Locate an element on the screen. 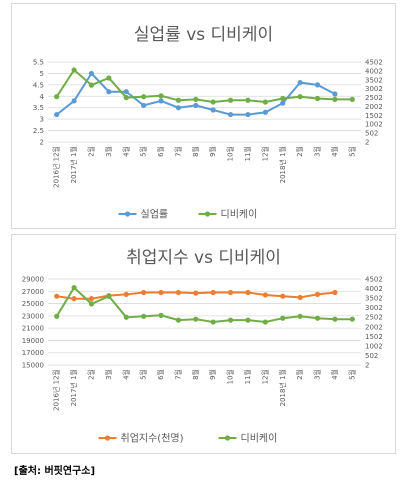  y-left-tick-label: 2 is located at coordinates (42, 143).